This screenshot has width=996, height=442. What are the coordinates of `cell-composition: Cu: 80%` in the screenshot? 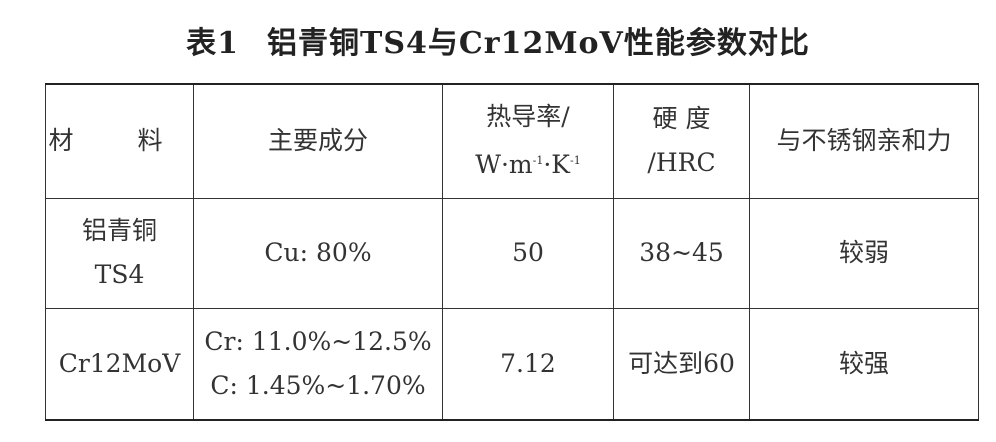 It's located at (318, 253).